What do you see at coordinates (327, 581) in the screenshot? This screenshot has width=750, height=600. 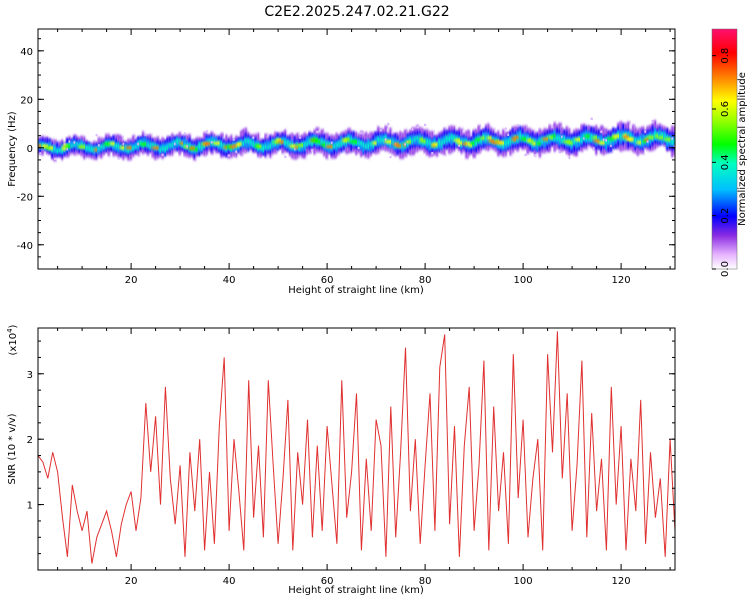 I see `snr-xtick-label: 60` at bounding box center [327, 581].